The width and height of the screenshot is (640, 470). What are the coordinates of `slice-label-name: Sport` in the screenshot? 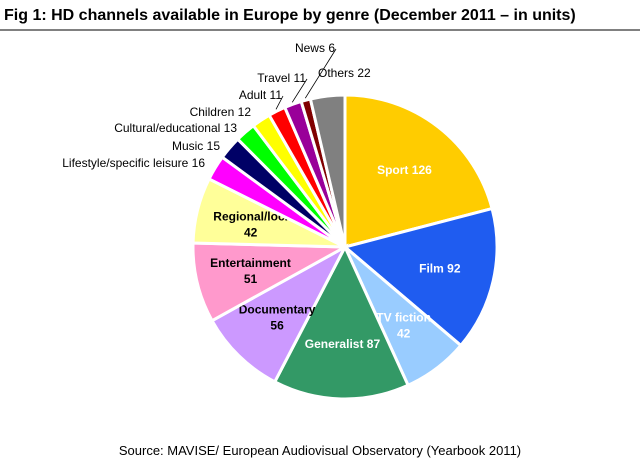 It's located at (392, 170).